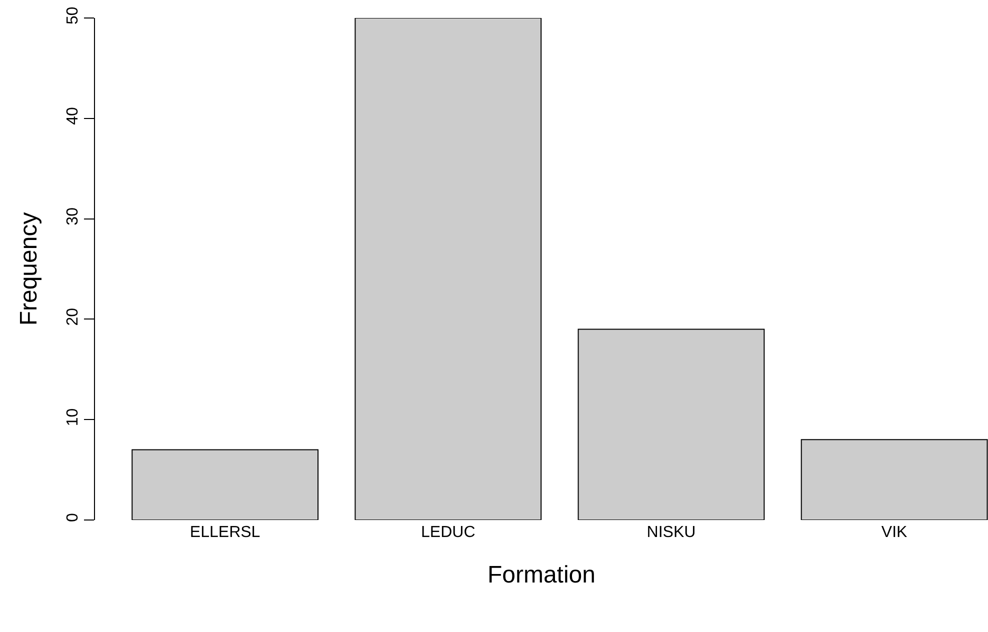 This screenshot has height=632, width=988. I want to click on y-tick-label: 40, so click(73, 116).